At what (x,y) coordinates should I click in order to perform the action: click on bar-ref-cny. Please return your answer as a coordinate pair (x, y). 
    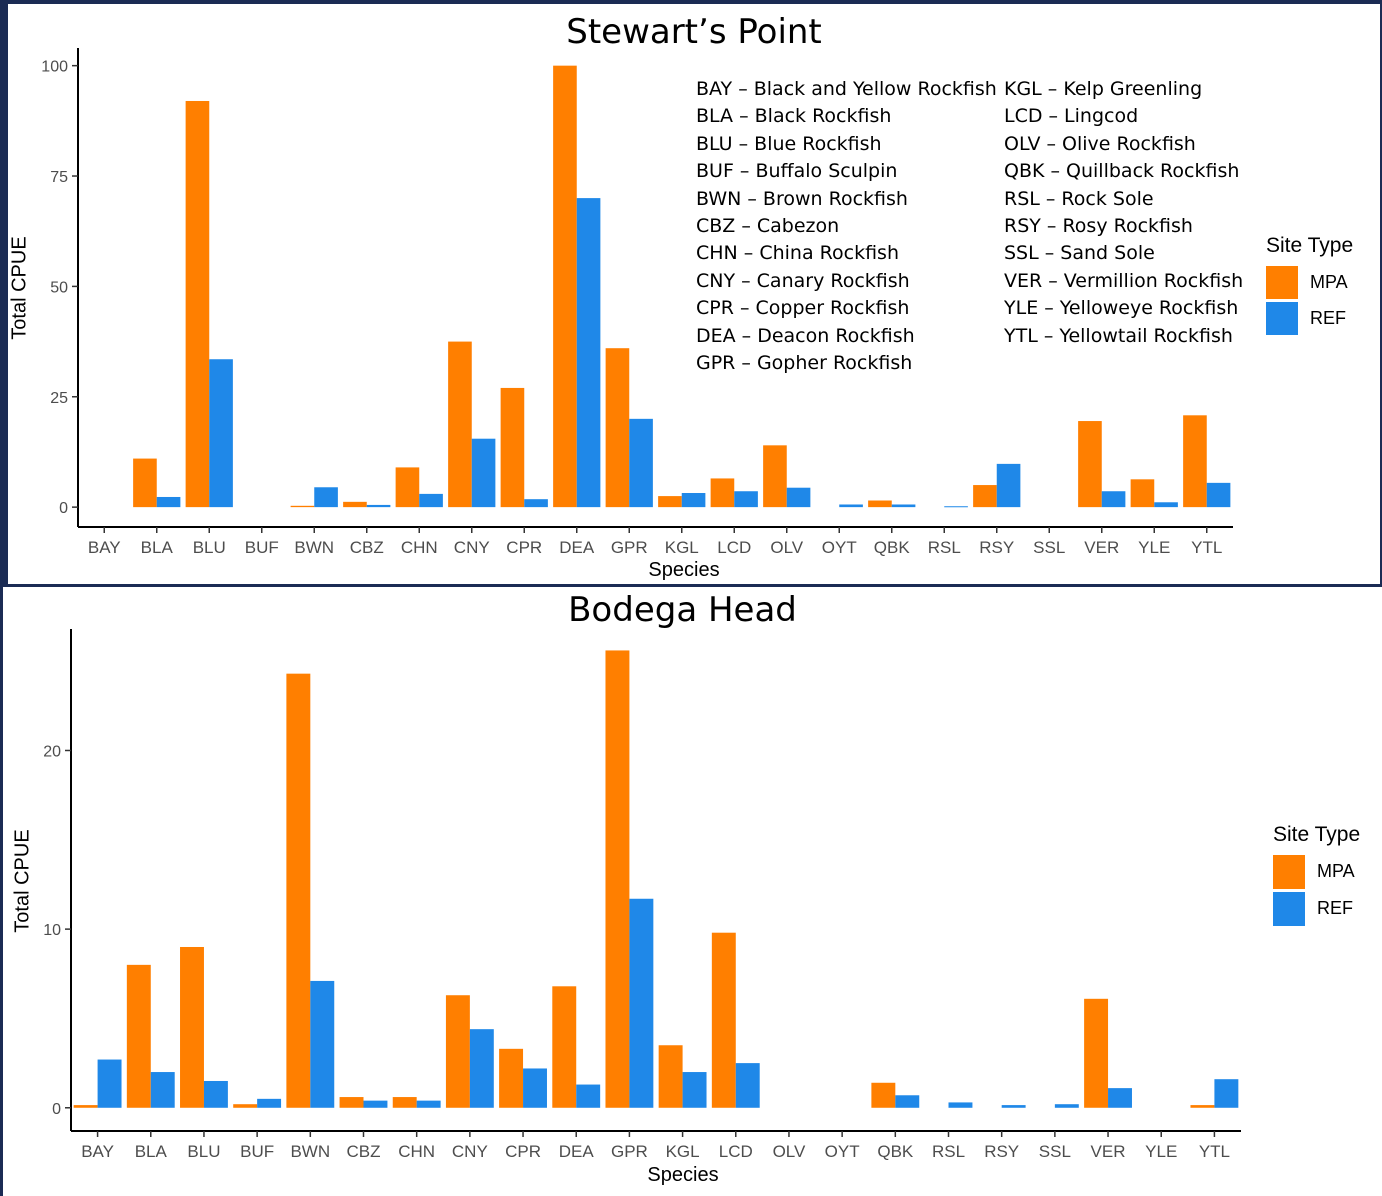
    Looking at the image, I should click on (483, 473).